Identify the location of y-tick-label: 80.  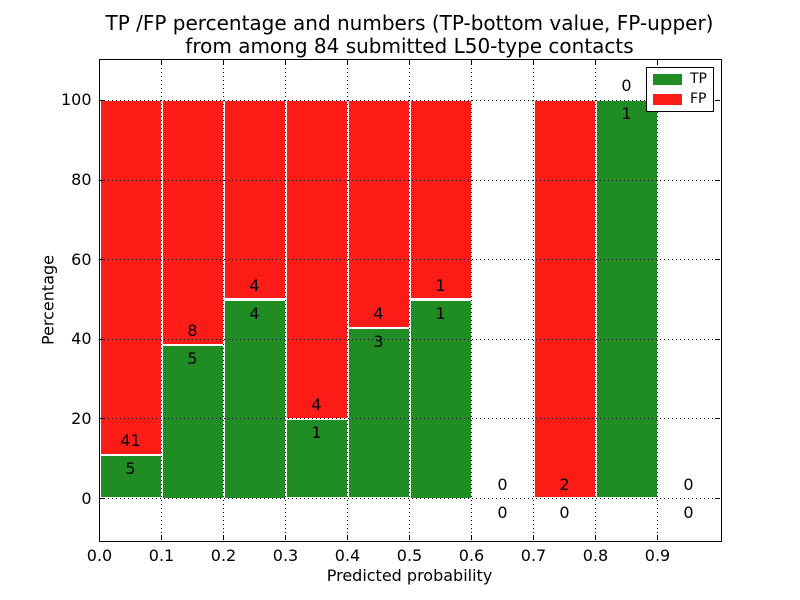
(81, 180).